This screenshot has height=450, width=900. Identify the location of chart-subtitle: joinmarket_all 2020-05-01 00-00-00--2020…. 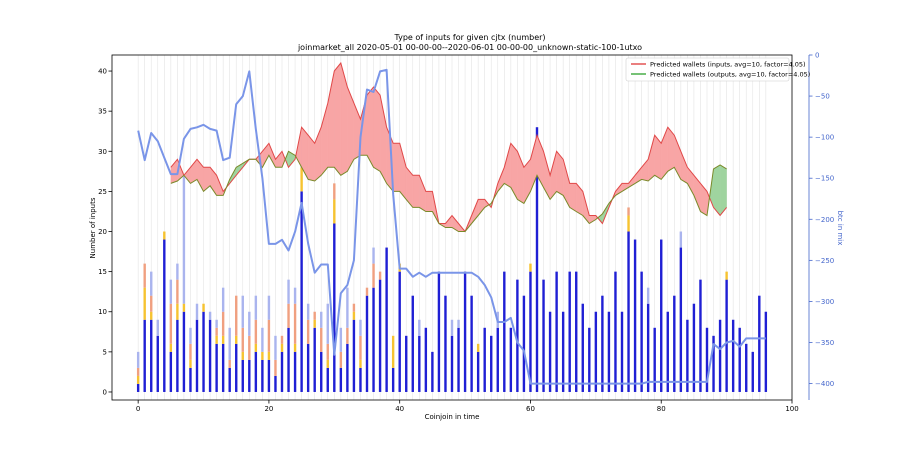
(469, 47).